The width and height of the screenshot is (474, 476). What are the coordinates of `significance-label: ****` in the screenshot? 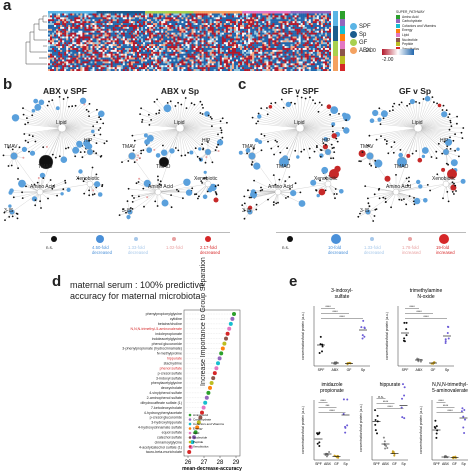 It's located at (390, 407).